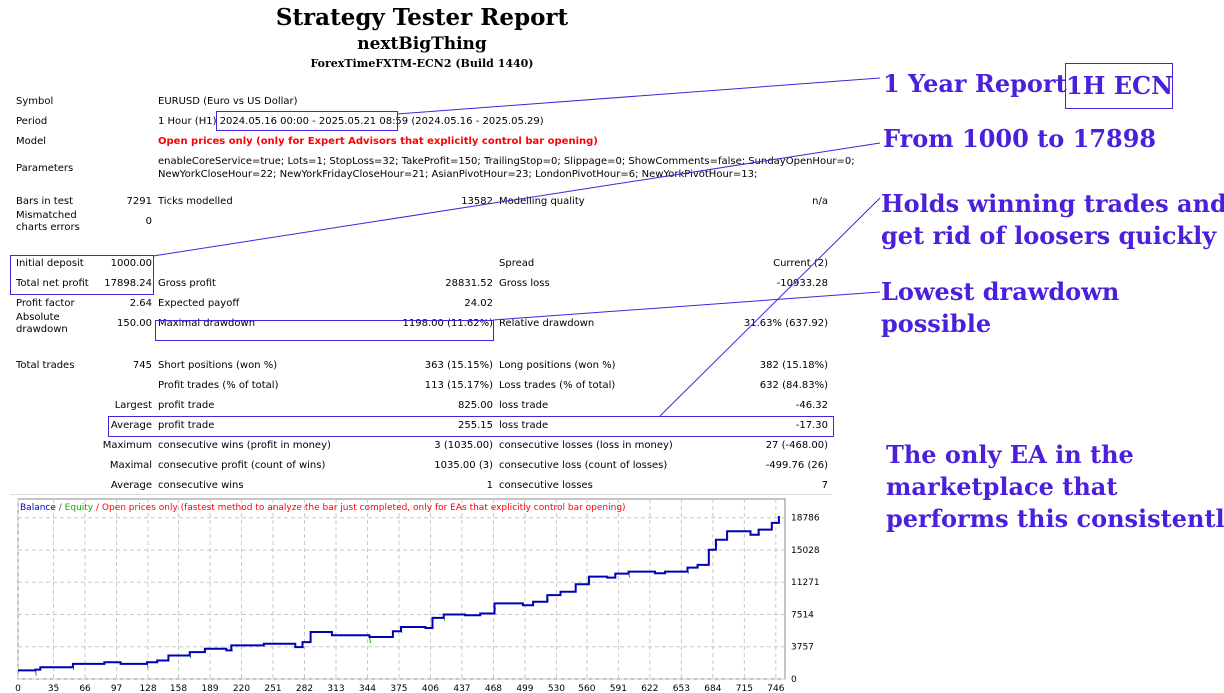  What do you see at coordinates (79, 508) in the screenshot?
I see `legend-equity: Equity` at bounding box center [79, 508].